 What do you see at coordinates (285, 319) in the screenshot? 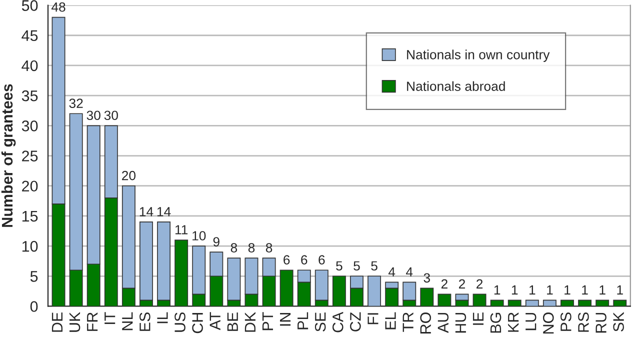
I see `x-tick-label: IN` at bounding box center [285, 319].